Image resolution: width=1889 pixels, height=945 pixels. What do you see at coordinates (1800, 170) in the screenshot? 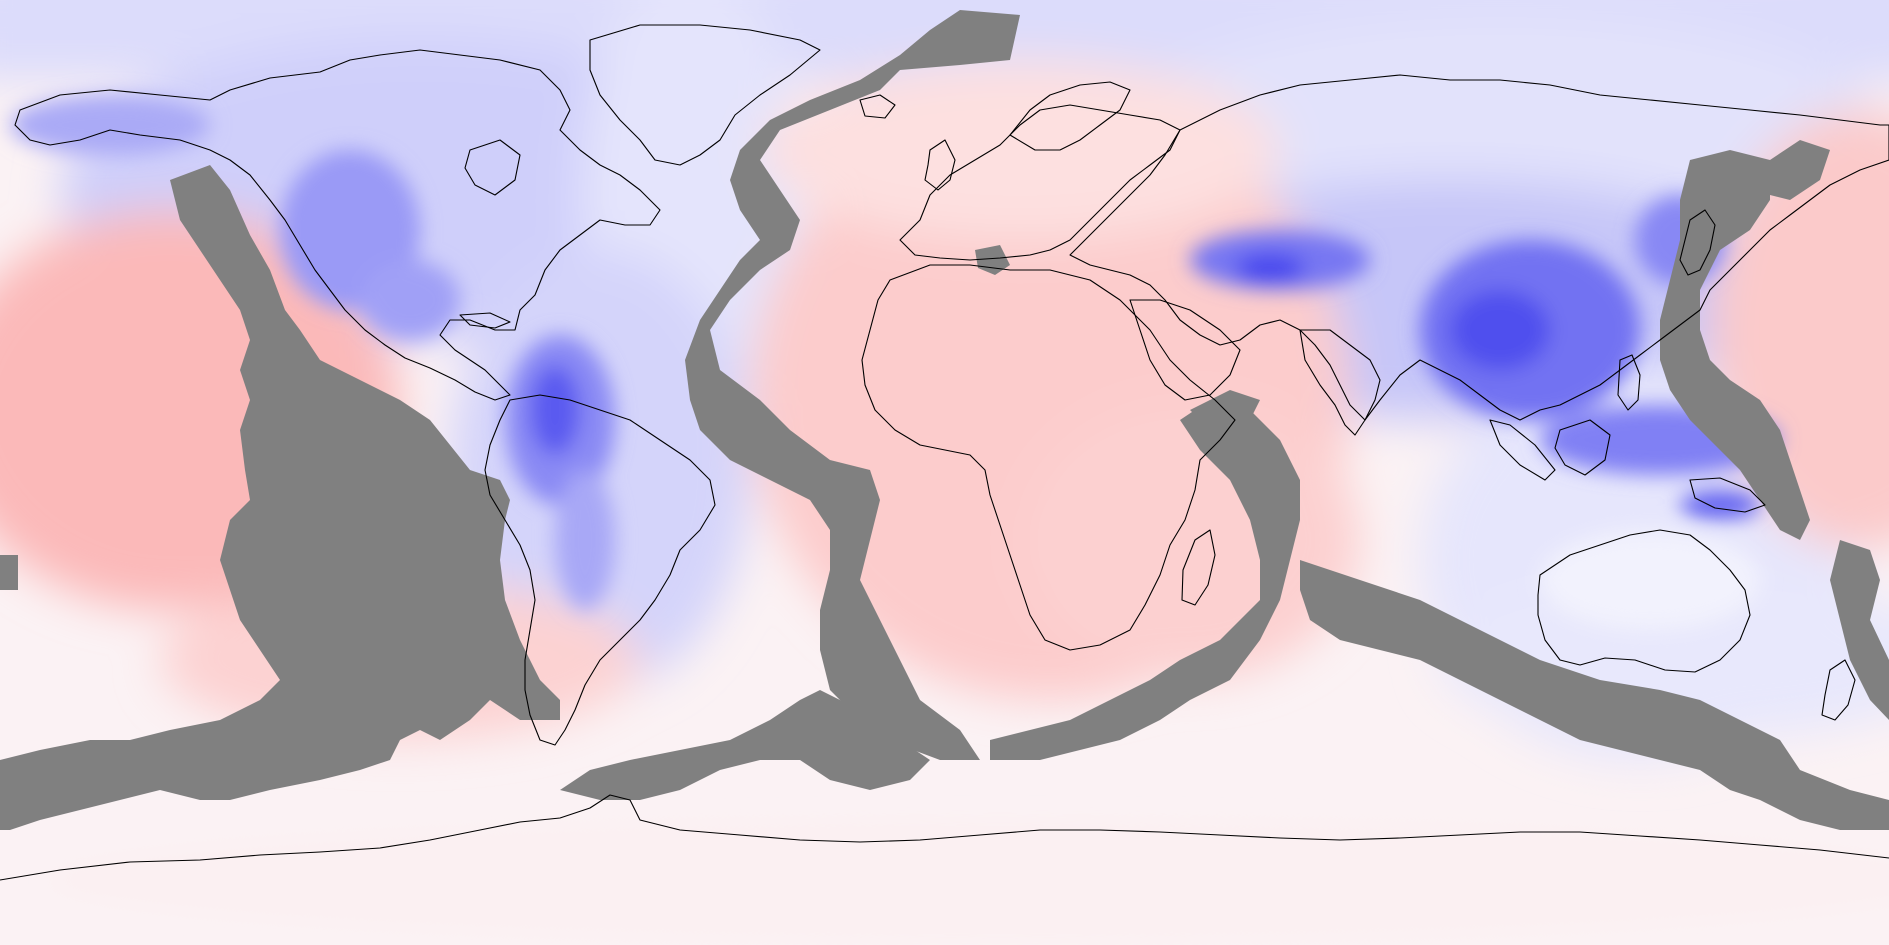
I see `mask-kuril` at bounding box center [1800, 170].